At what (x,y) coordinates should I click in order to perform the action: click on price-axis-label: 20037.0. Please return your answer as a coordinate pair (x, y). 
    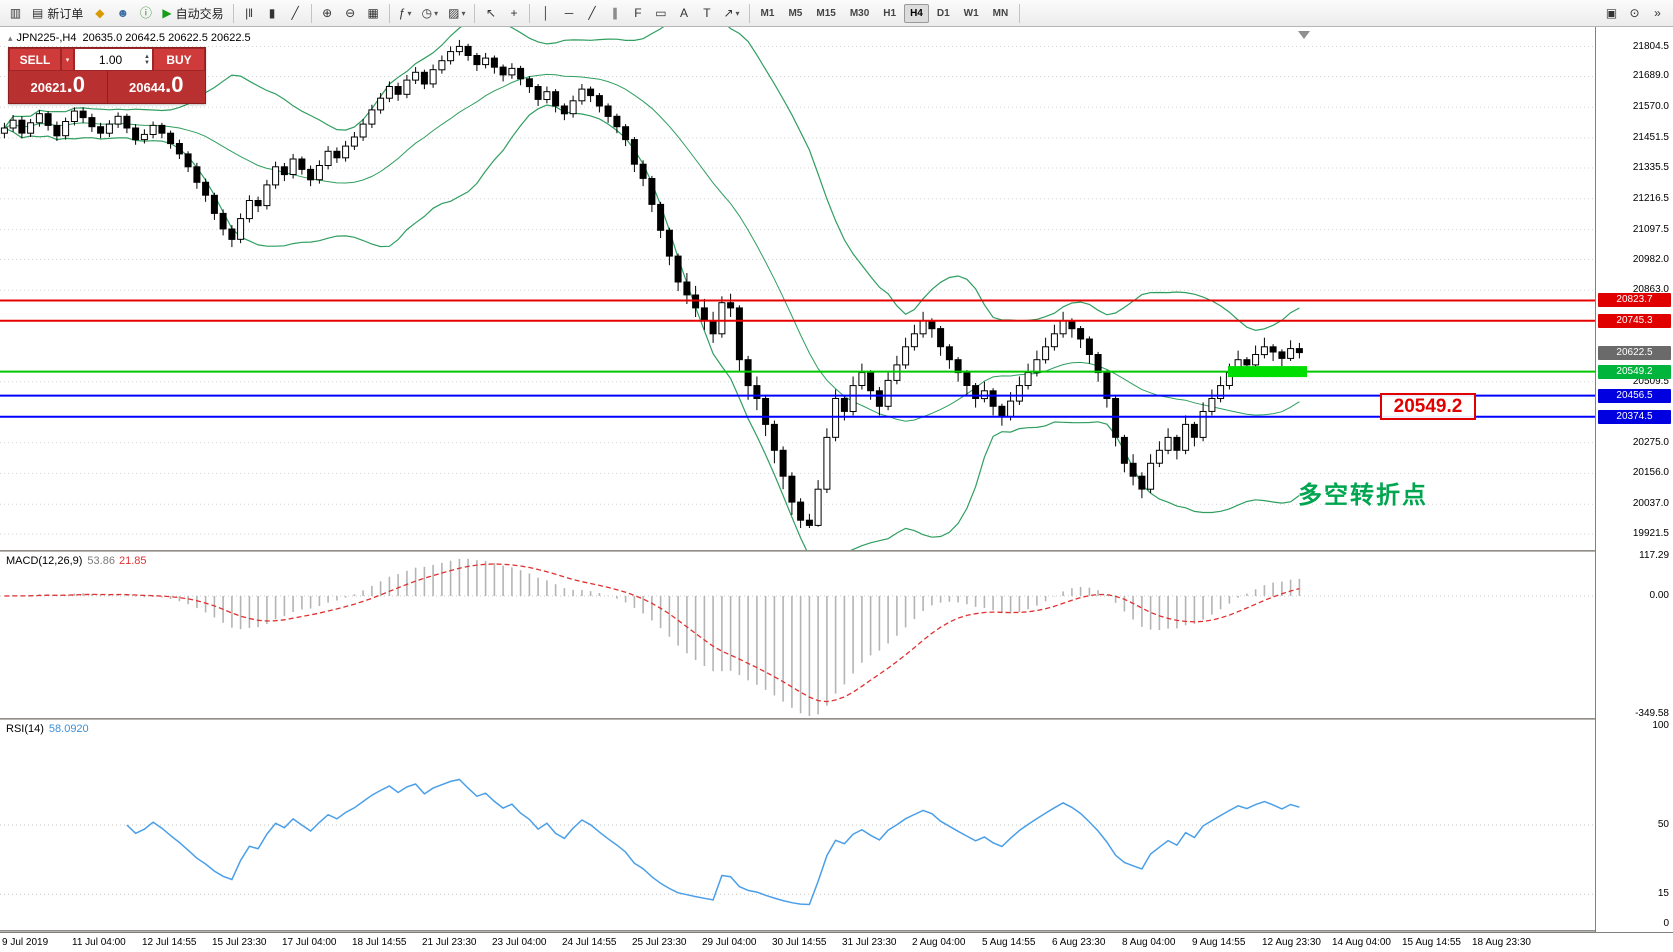
    Looking at the image, I should click on (1650, 504).